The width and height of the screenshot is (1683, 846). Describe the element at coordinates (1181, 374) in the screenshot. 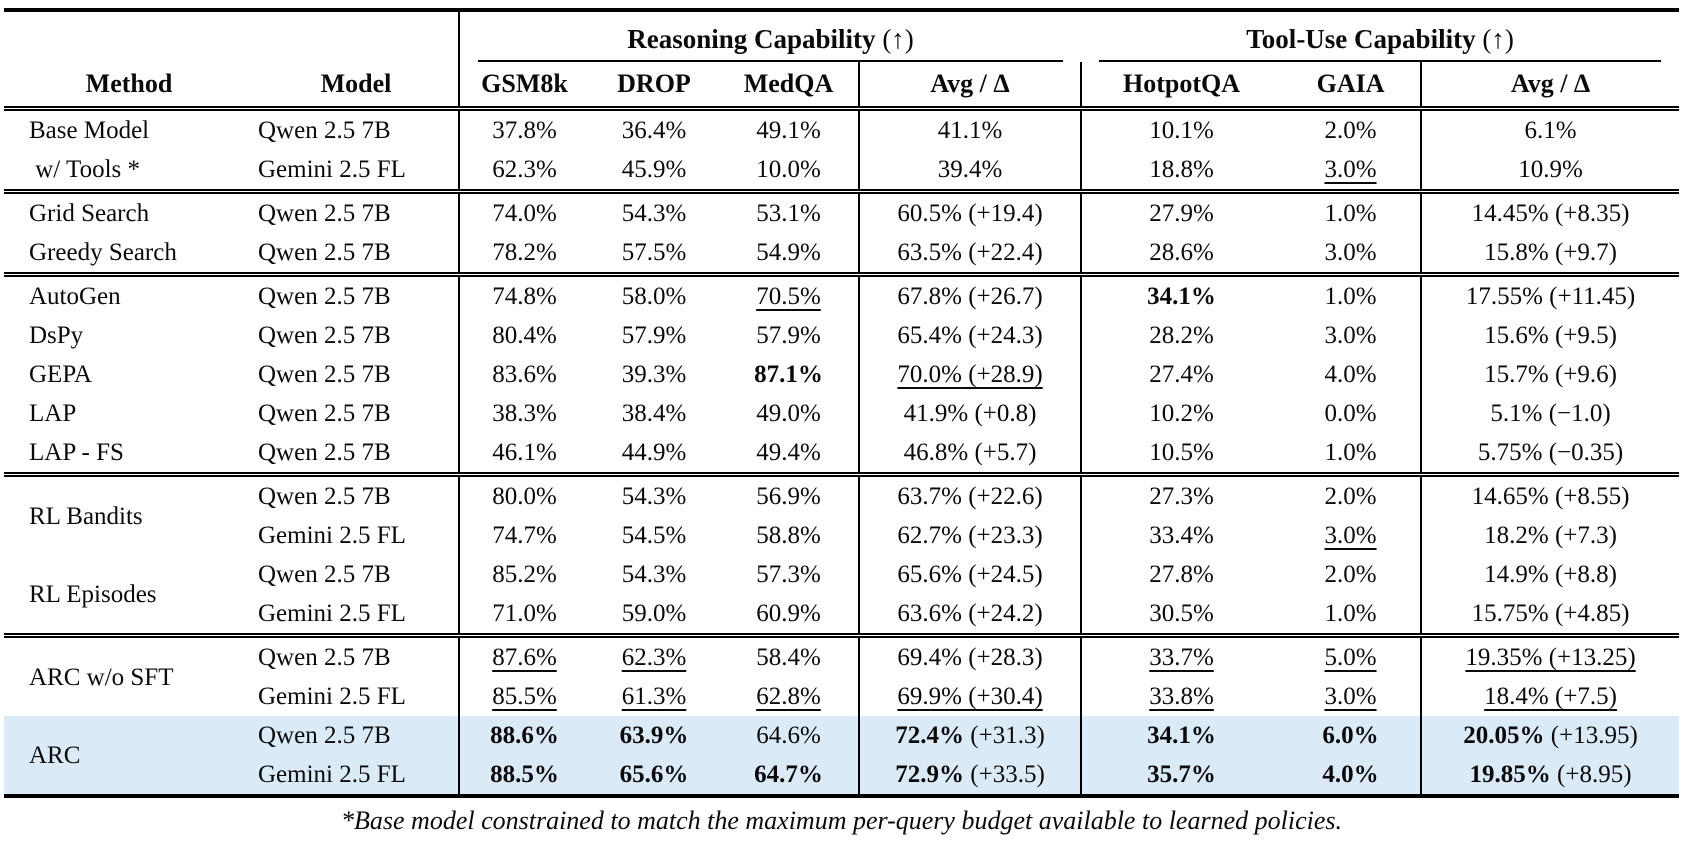

I see `value-cell: 27.4%` at that location.